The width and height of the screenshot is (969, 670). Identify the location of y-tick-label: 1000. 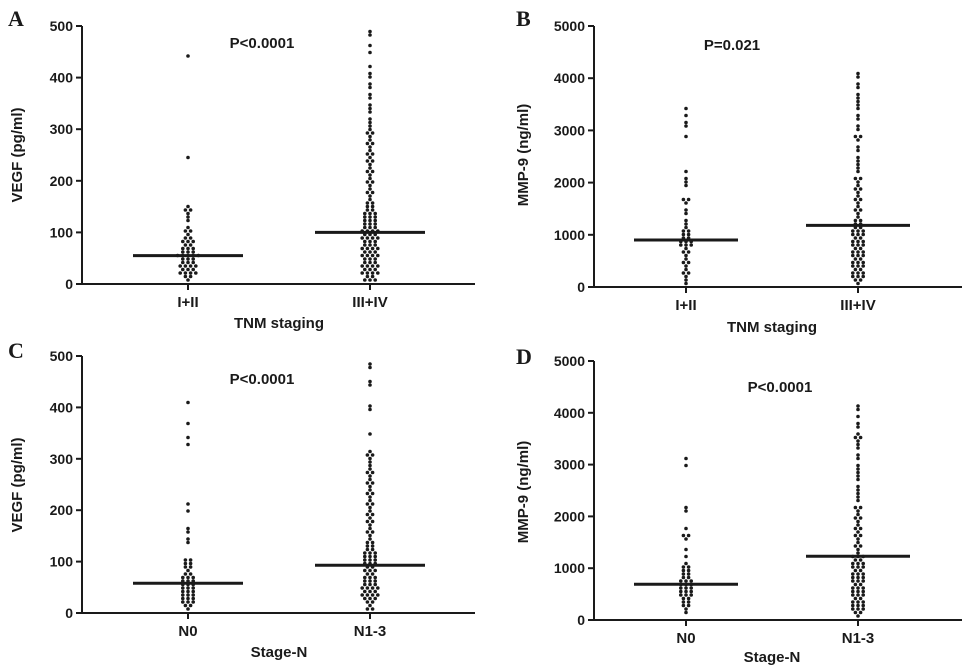
(569, 568).